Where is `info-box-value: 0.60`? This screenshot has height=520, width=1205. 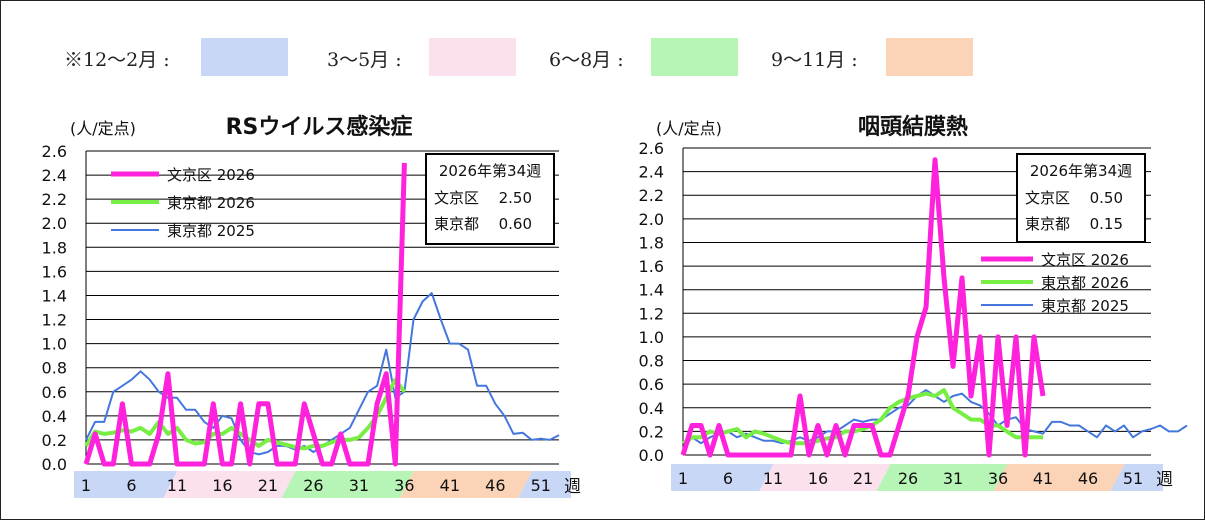
info-box-value: 0.60 is located at coordinates (515, 224).